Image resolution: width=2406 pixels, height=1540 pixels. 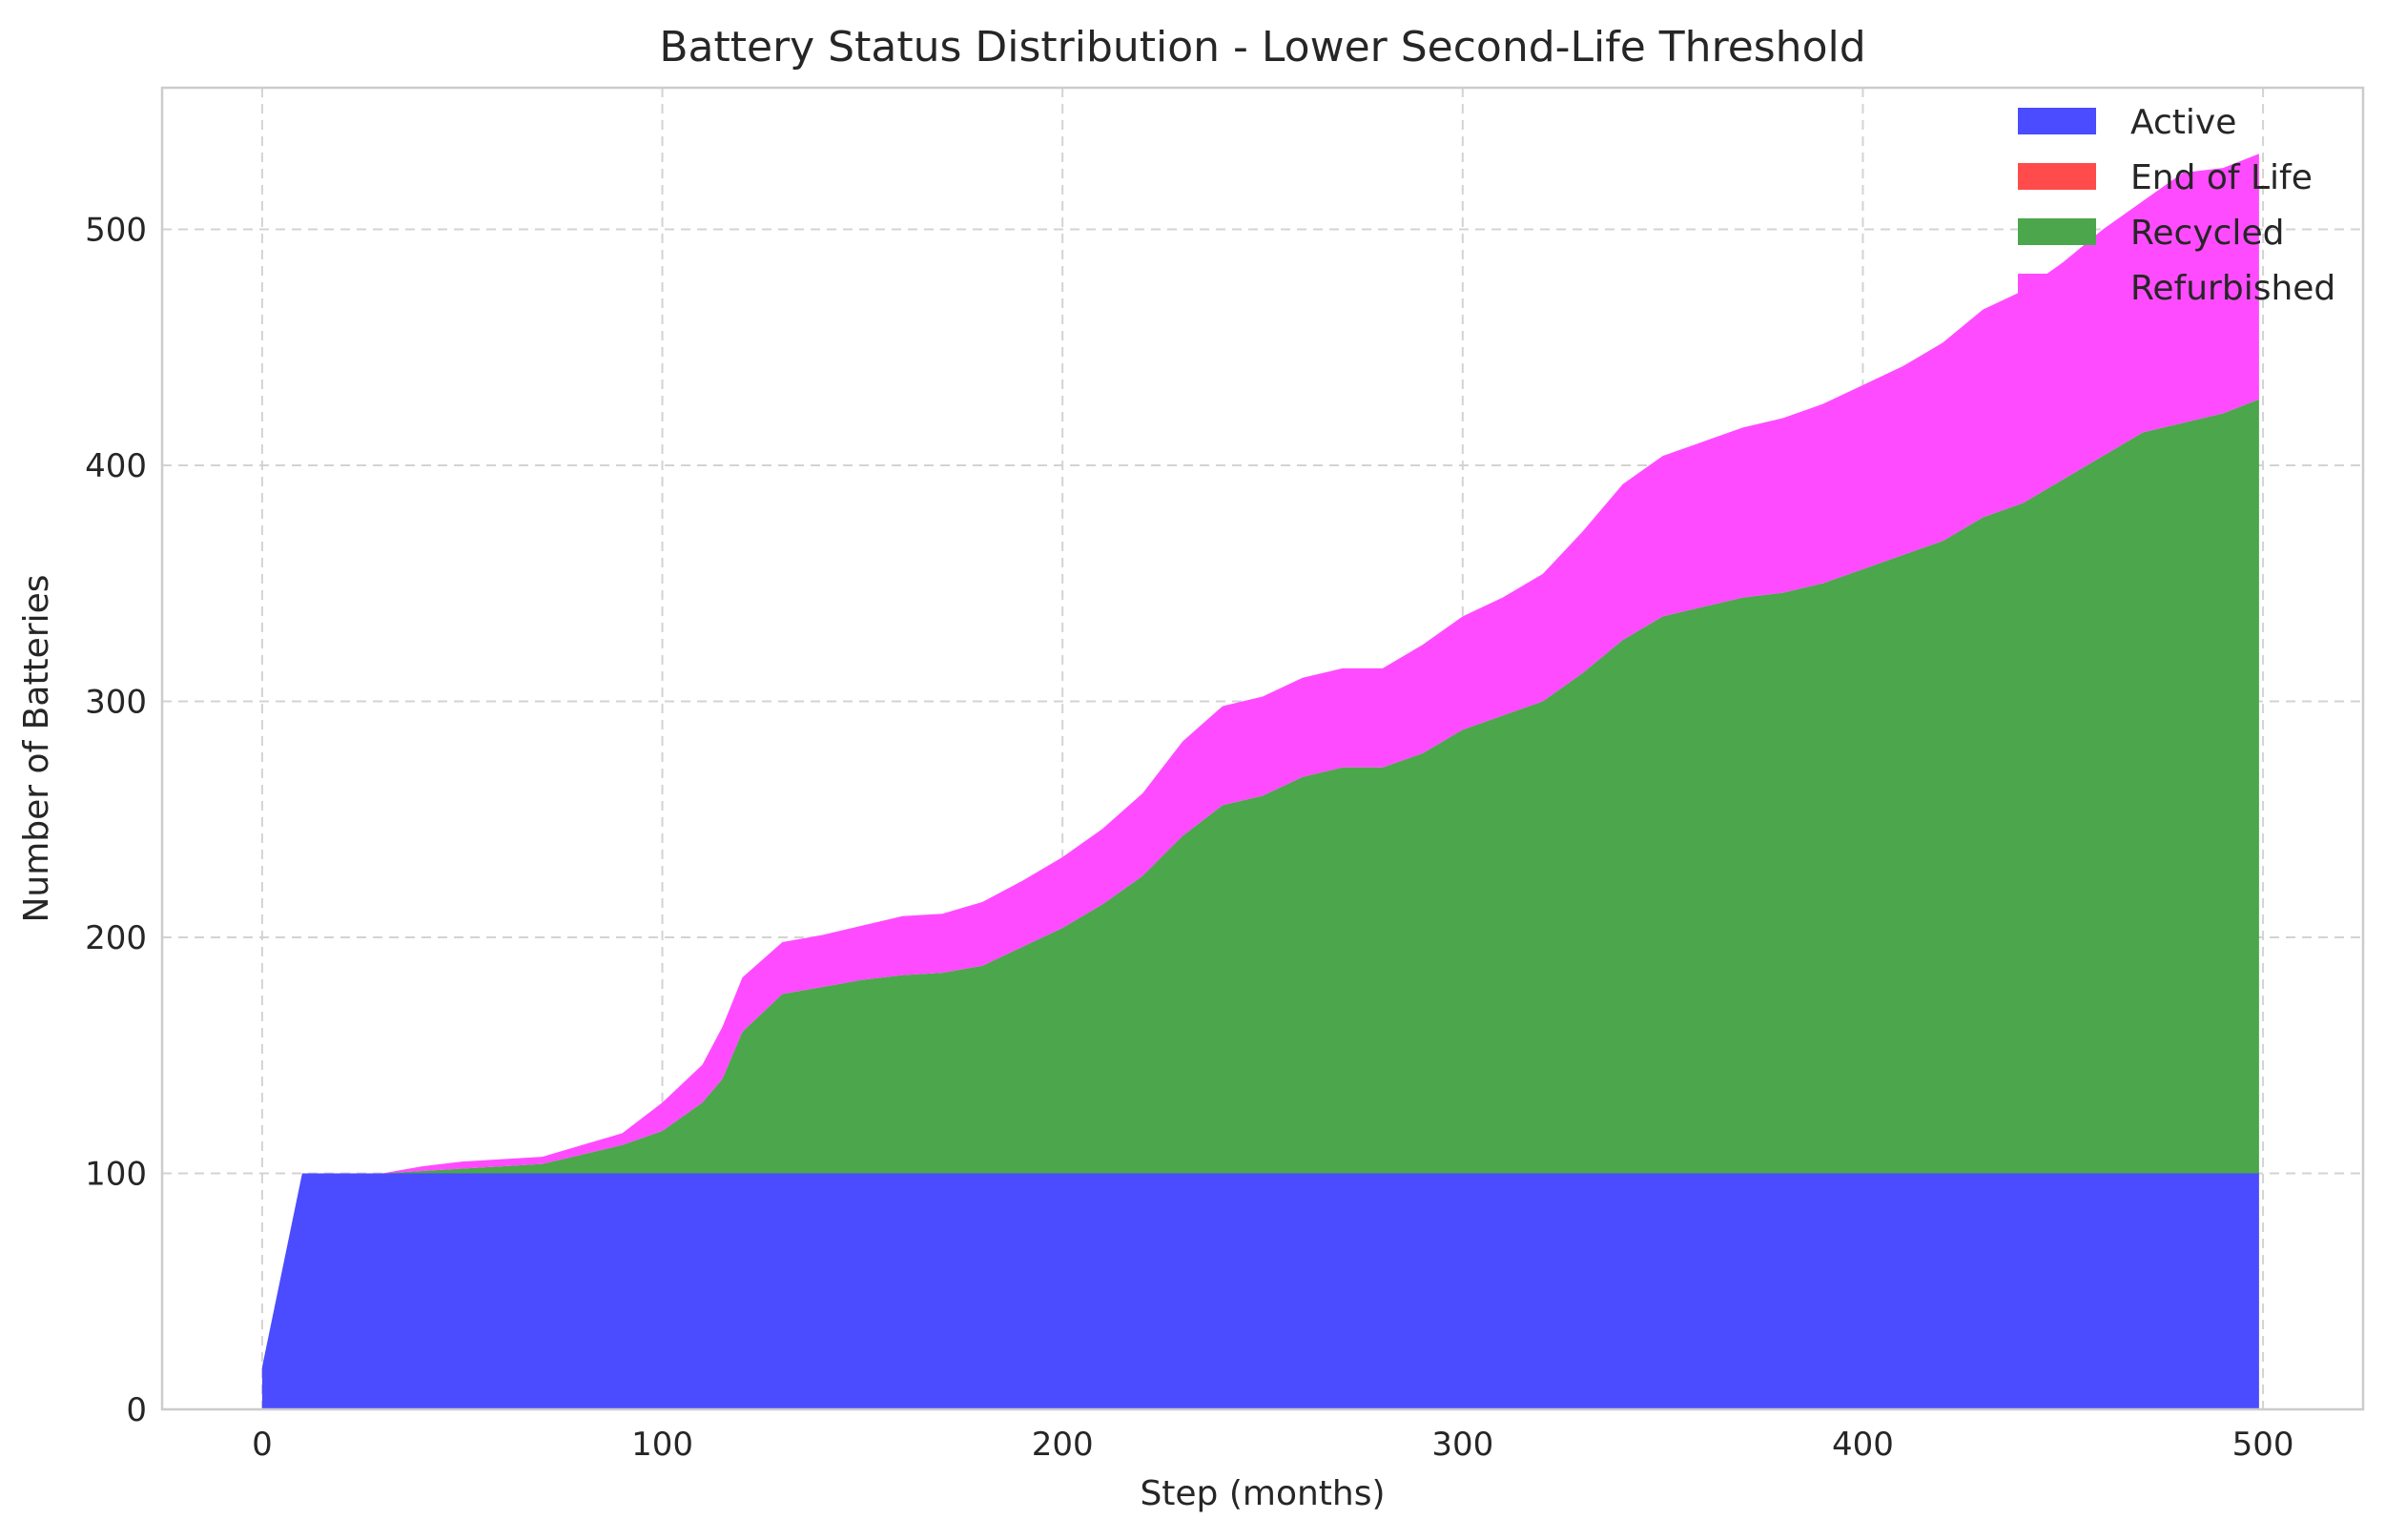 What do you see at coordinates (1272, 1445) in the screenshot?
I see `x-axis-ticks: 0 100 200 300 400 500` at bounding box center [1272, 1445].